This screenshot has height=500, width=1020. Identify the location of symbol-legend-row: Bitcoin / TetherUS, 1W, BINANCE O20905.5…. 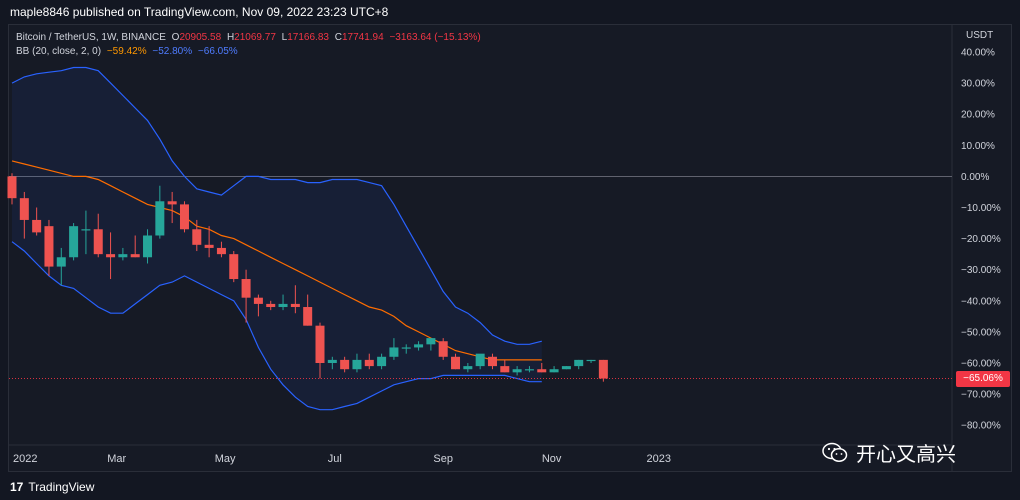
(250, 38).